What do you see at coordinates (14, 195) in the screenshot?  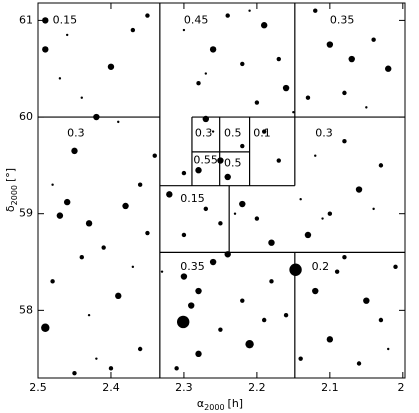 I see `y-label-sub: 2000` at bounding box center [14, 195].